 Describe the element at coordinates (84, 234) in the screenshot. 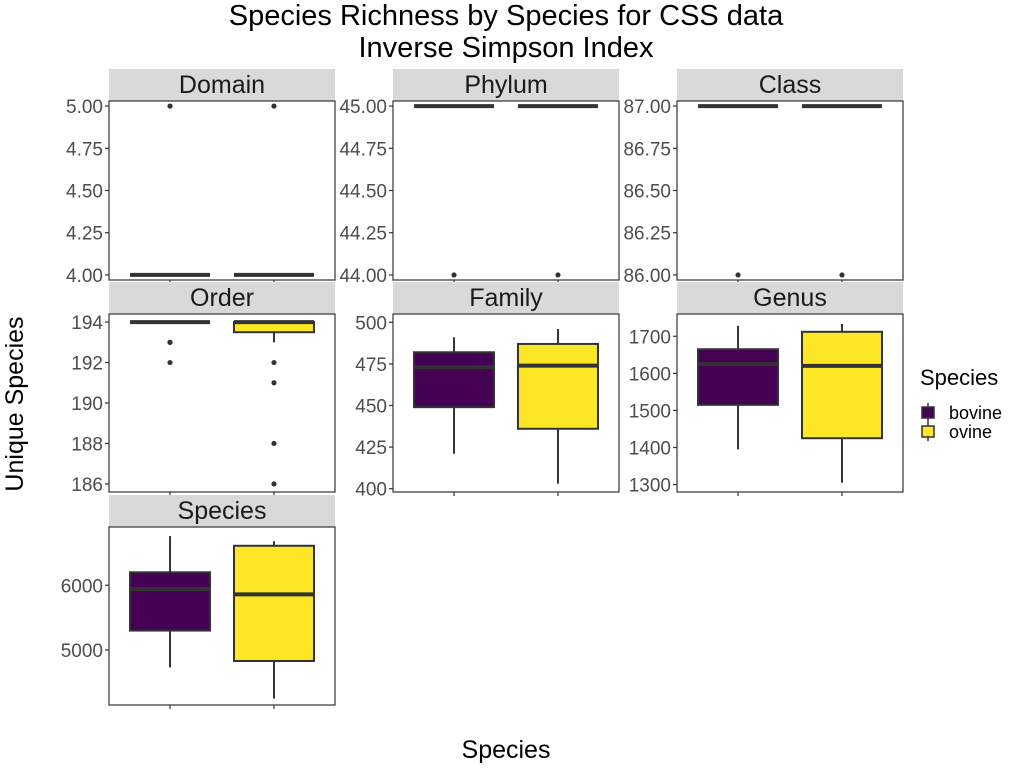

I see `y-tick-label: 4.25` at that location.